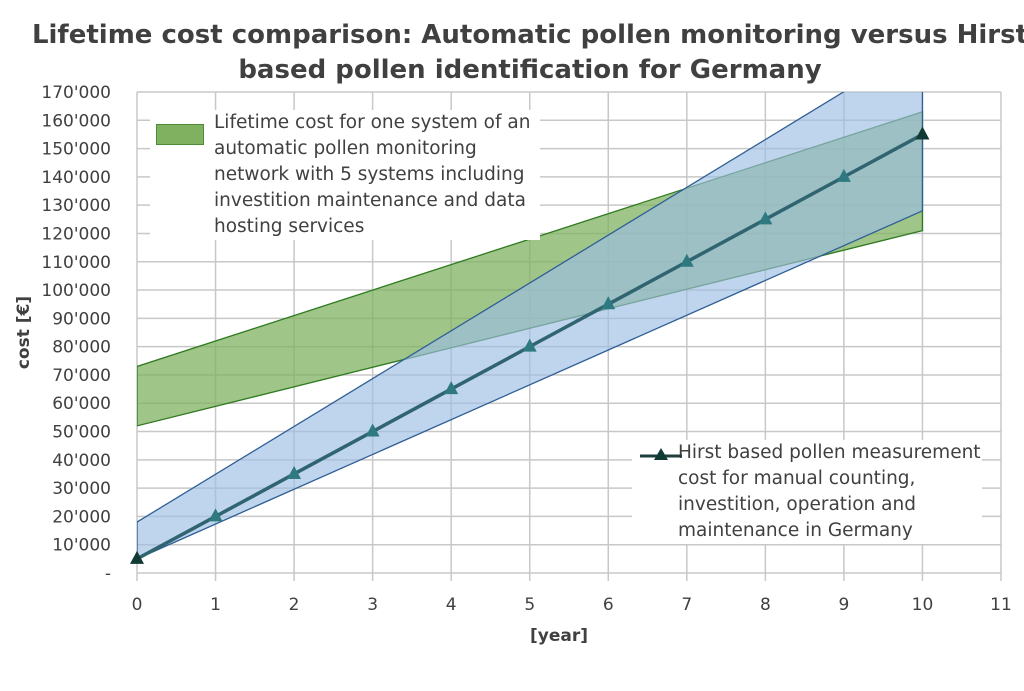  What do you see at coordinates (1001, 605) in the screenshot?
I see `x-tick-label: 11` at bounding box center [1001, 605].